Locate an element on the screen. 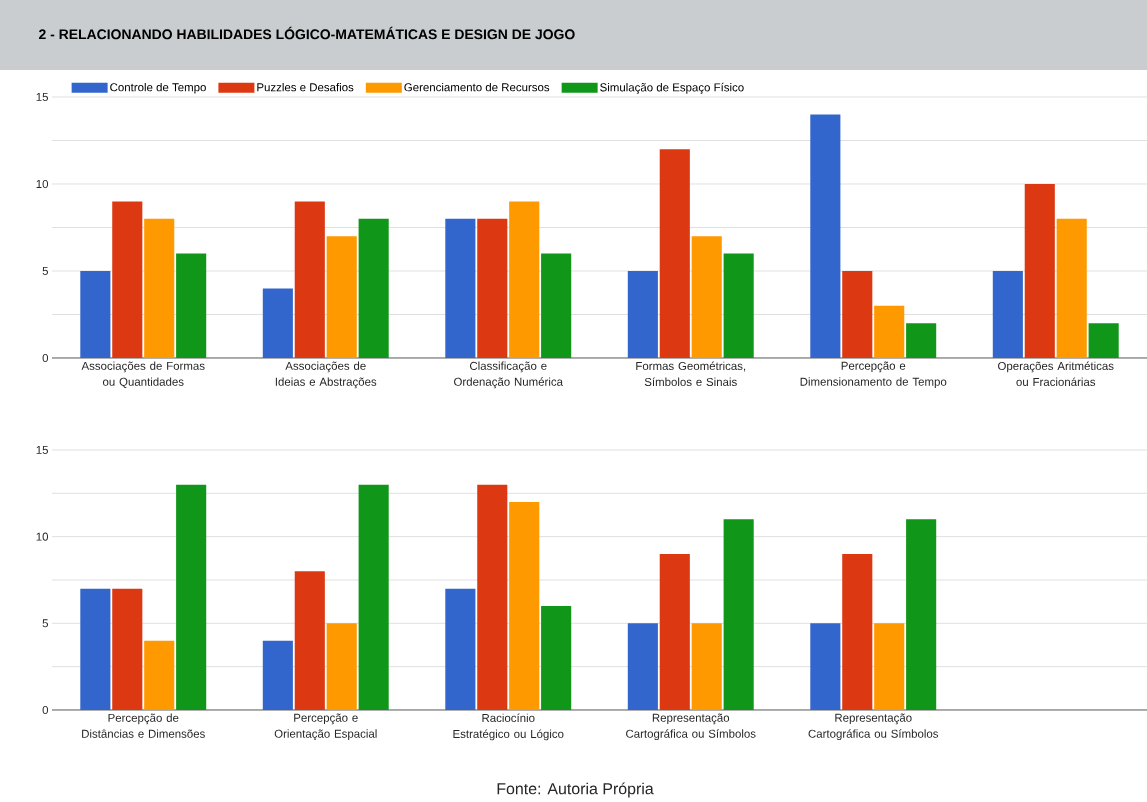 Image resolution: width=1147 pixels, height=802 pixels. source-note: Fonte: Autoria Própria is located at coordinates (575, 790).